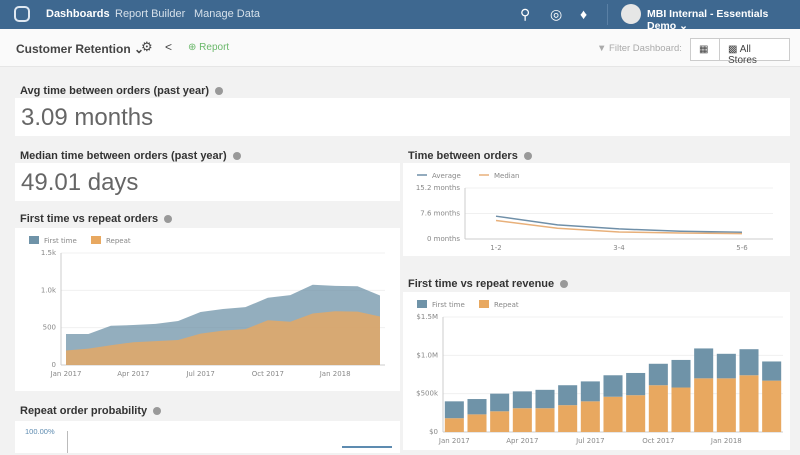  I want to click on add-report-button: ⊕ Report, so click(209, 47).